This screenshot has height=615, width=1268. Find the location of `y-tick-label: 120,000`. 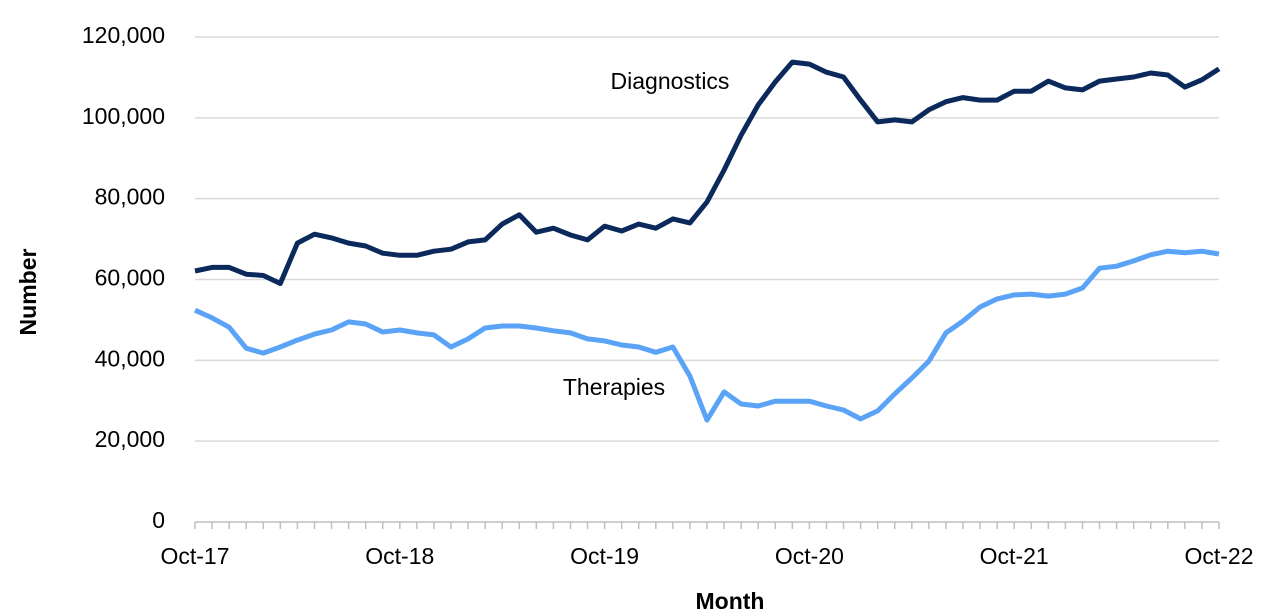

y-tick-label: 120,000 is located at coordinates (123, 35).